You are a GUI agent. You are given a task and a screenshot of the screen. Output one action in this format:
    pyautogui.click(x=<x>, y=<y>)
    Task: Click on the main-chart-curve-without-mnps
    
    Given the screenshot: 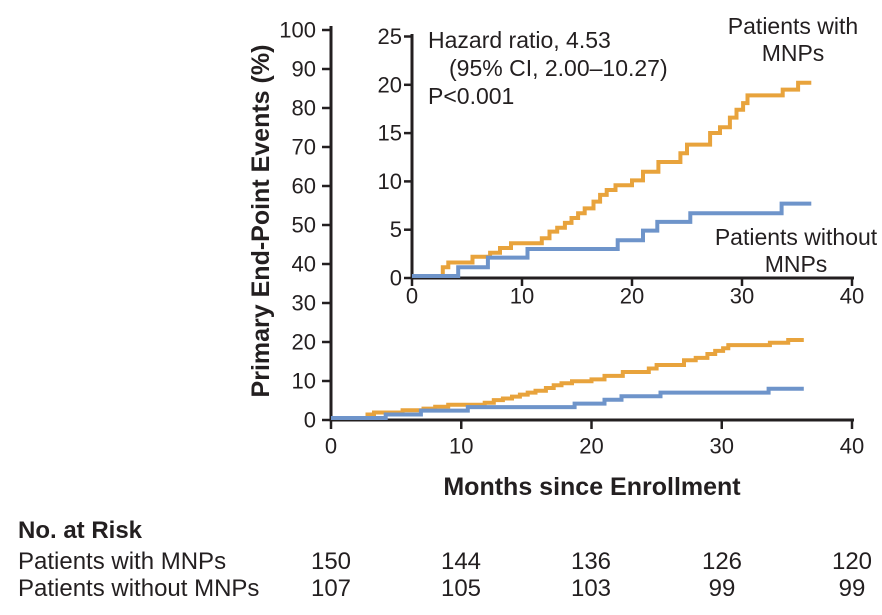 What is the action you would take?
    pyautogui.click(x=567, y=403)
    